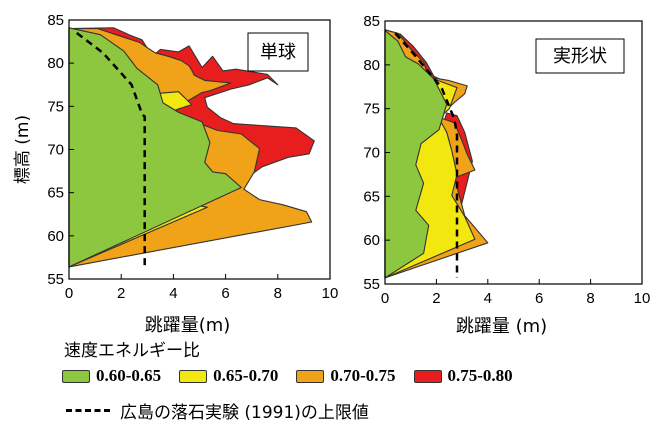 The height and width of the screenshot is (425, 670). I want to click on panel-label: 実形状, so click(580, 56).